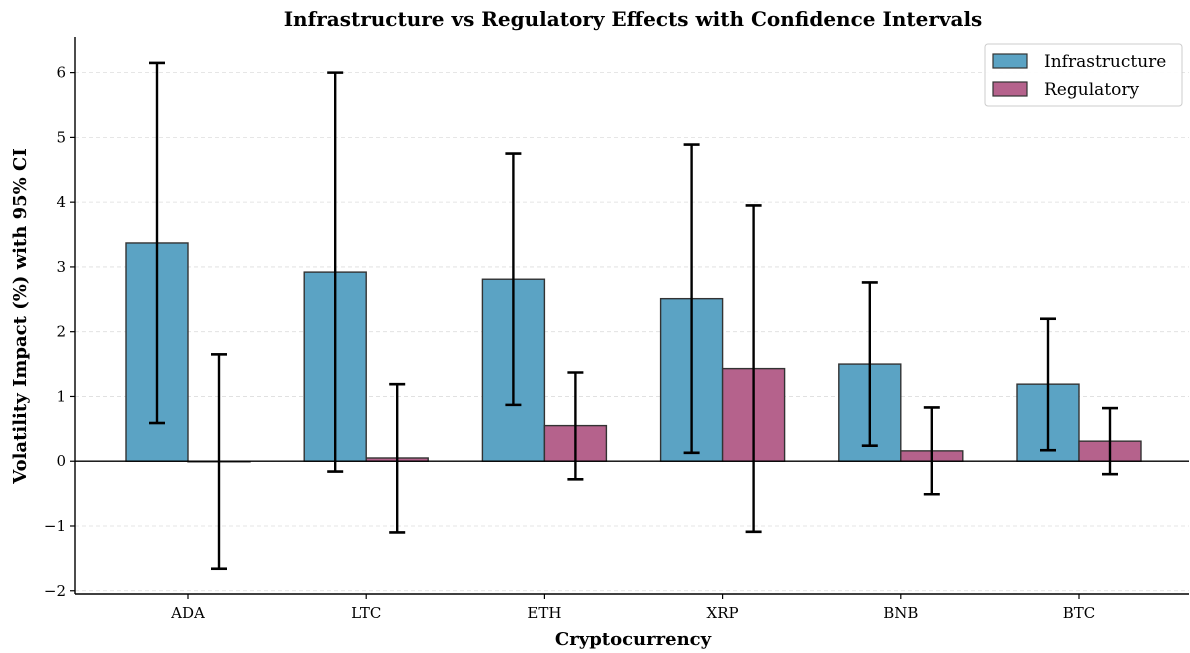 The width and height of the screenshot is (1190, 653). I want to click on legend: Infrastructure Regulatory, so click(1083, 75).